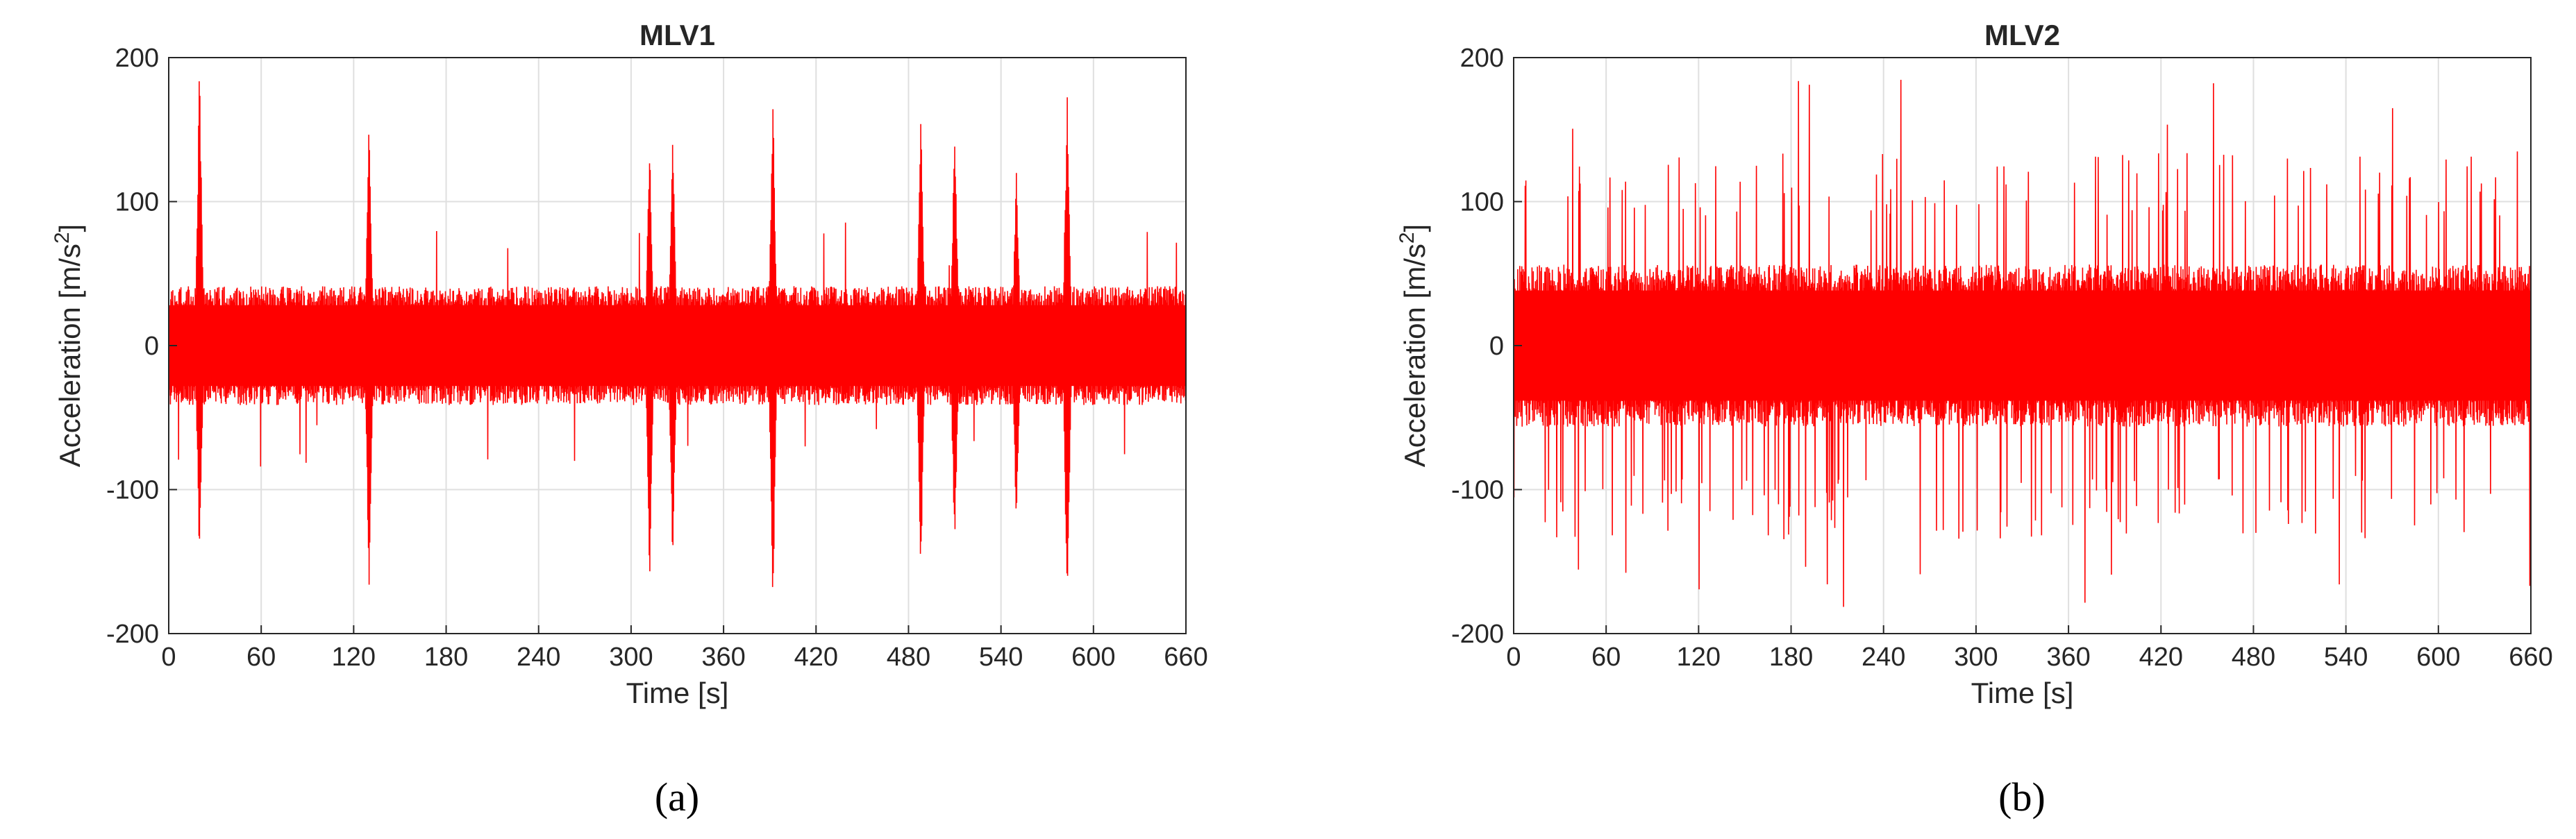 The height and width of the screenshot is (839, 2576). I want to click on panel-caption: (b), so click(2022, 797).